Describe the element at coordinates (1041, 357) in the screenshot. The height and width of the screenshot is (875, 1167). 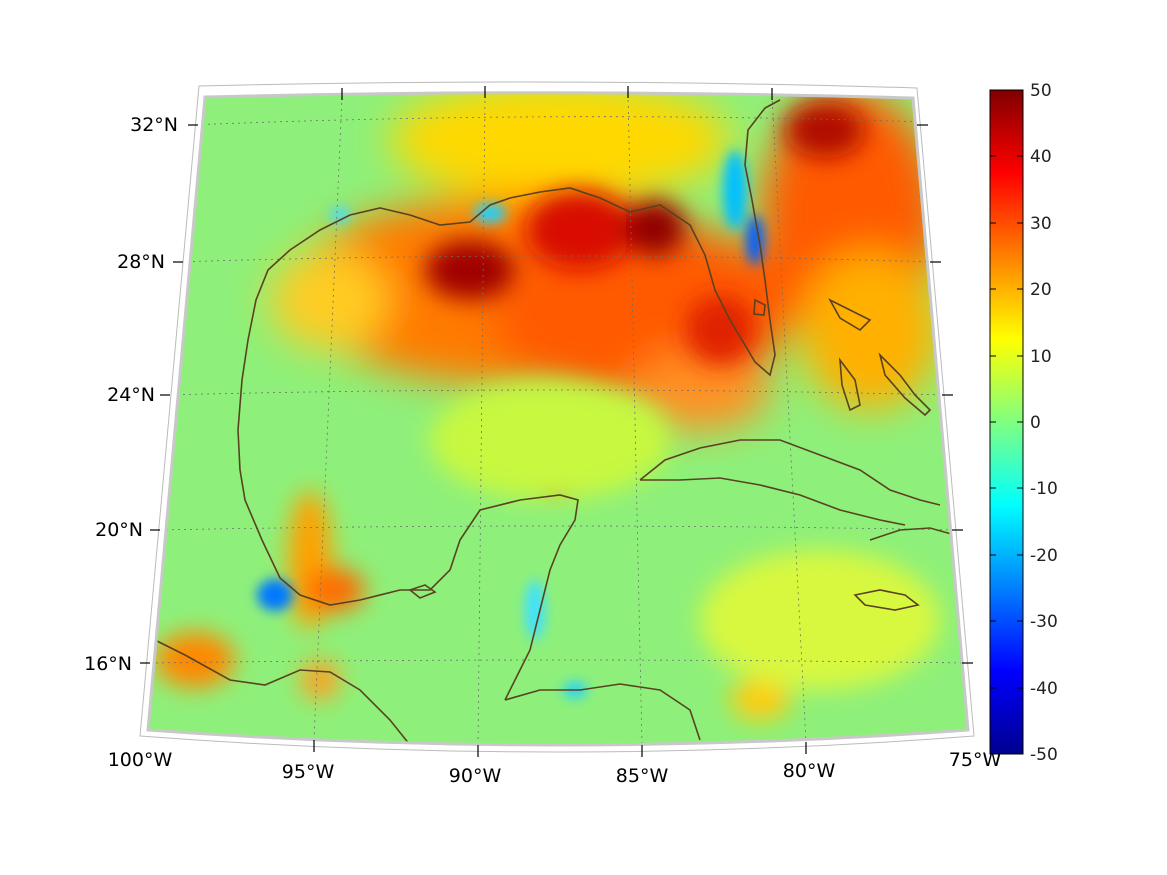
I see `colorbar-label: 10` at that location.